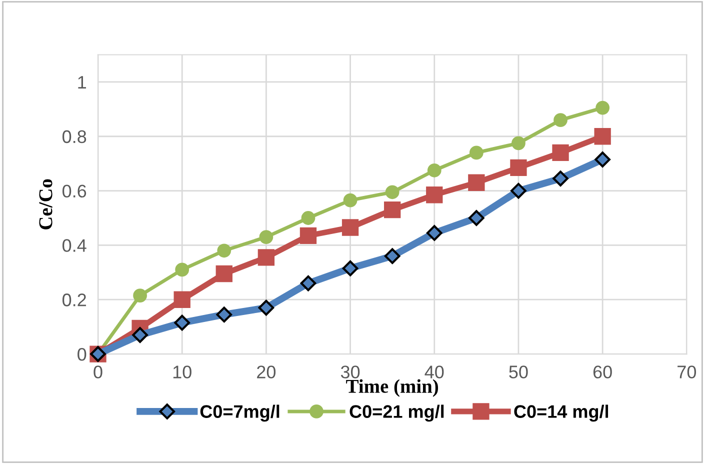  Describe the element at coordinates (74, 191) in the screenshot. I see `y-tick-label: 0.6` at that location.